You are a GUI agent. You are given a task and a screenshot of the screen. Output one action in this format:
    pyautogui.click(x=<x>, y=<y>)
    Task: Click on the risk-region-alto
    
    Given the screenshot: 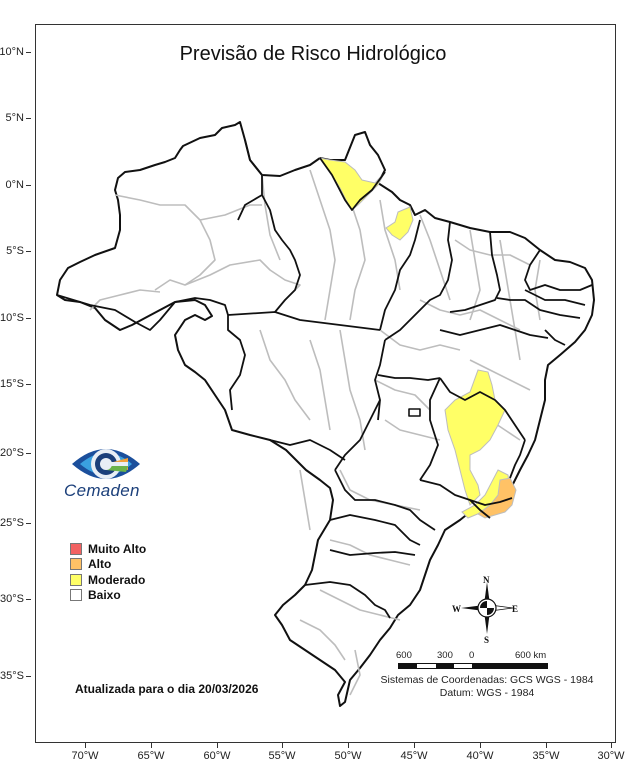 What is the action you would take?
    pyautogui.click(x=497, y=498)
    